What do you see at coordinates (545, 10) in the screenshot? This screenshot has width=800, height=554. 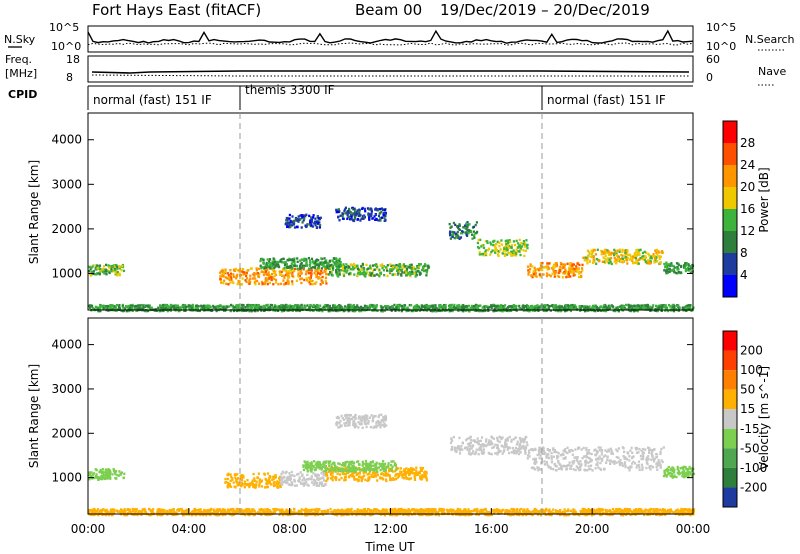 I see `date-range: 19/Dec/2019 – 20/Dec/2019` at bounding box center [545, 10].